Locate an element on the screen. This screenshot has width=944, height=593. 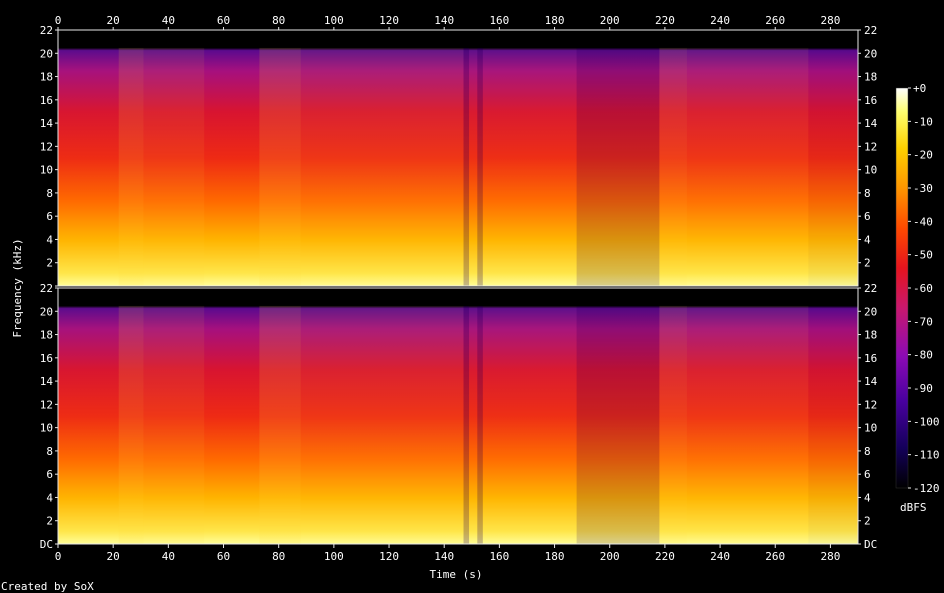
colorbar-tick-label: -50 is located at coordinates (923, 255).